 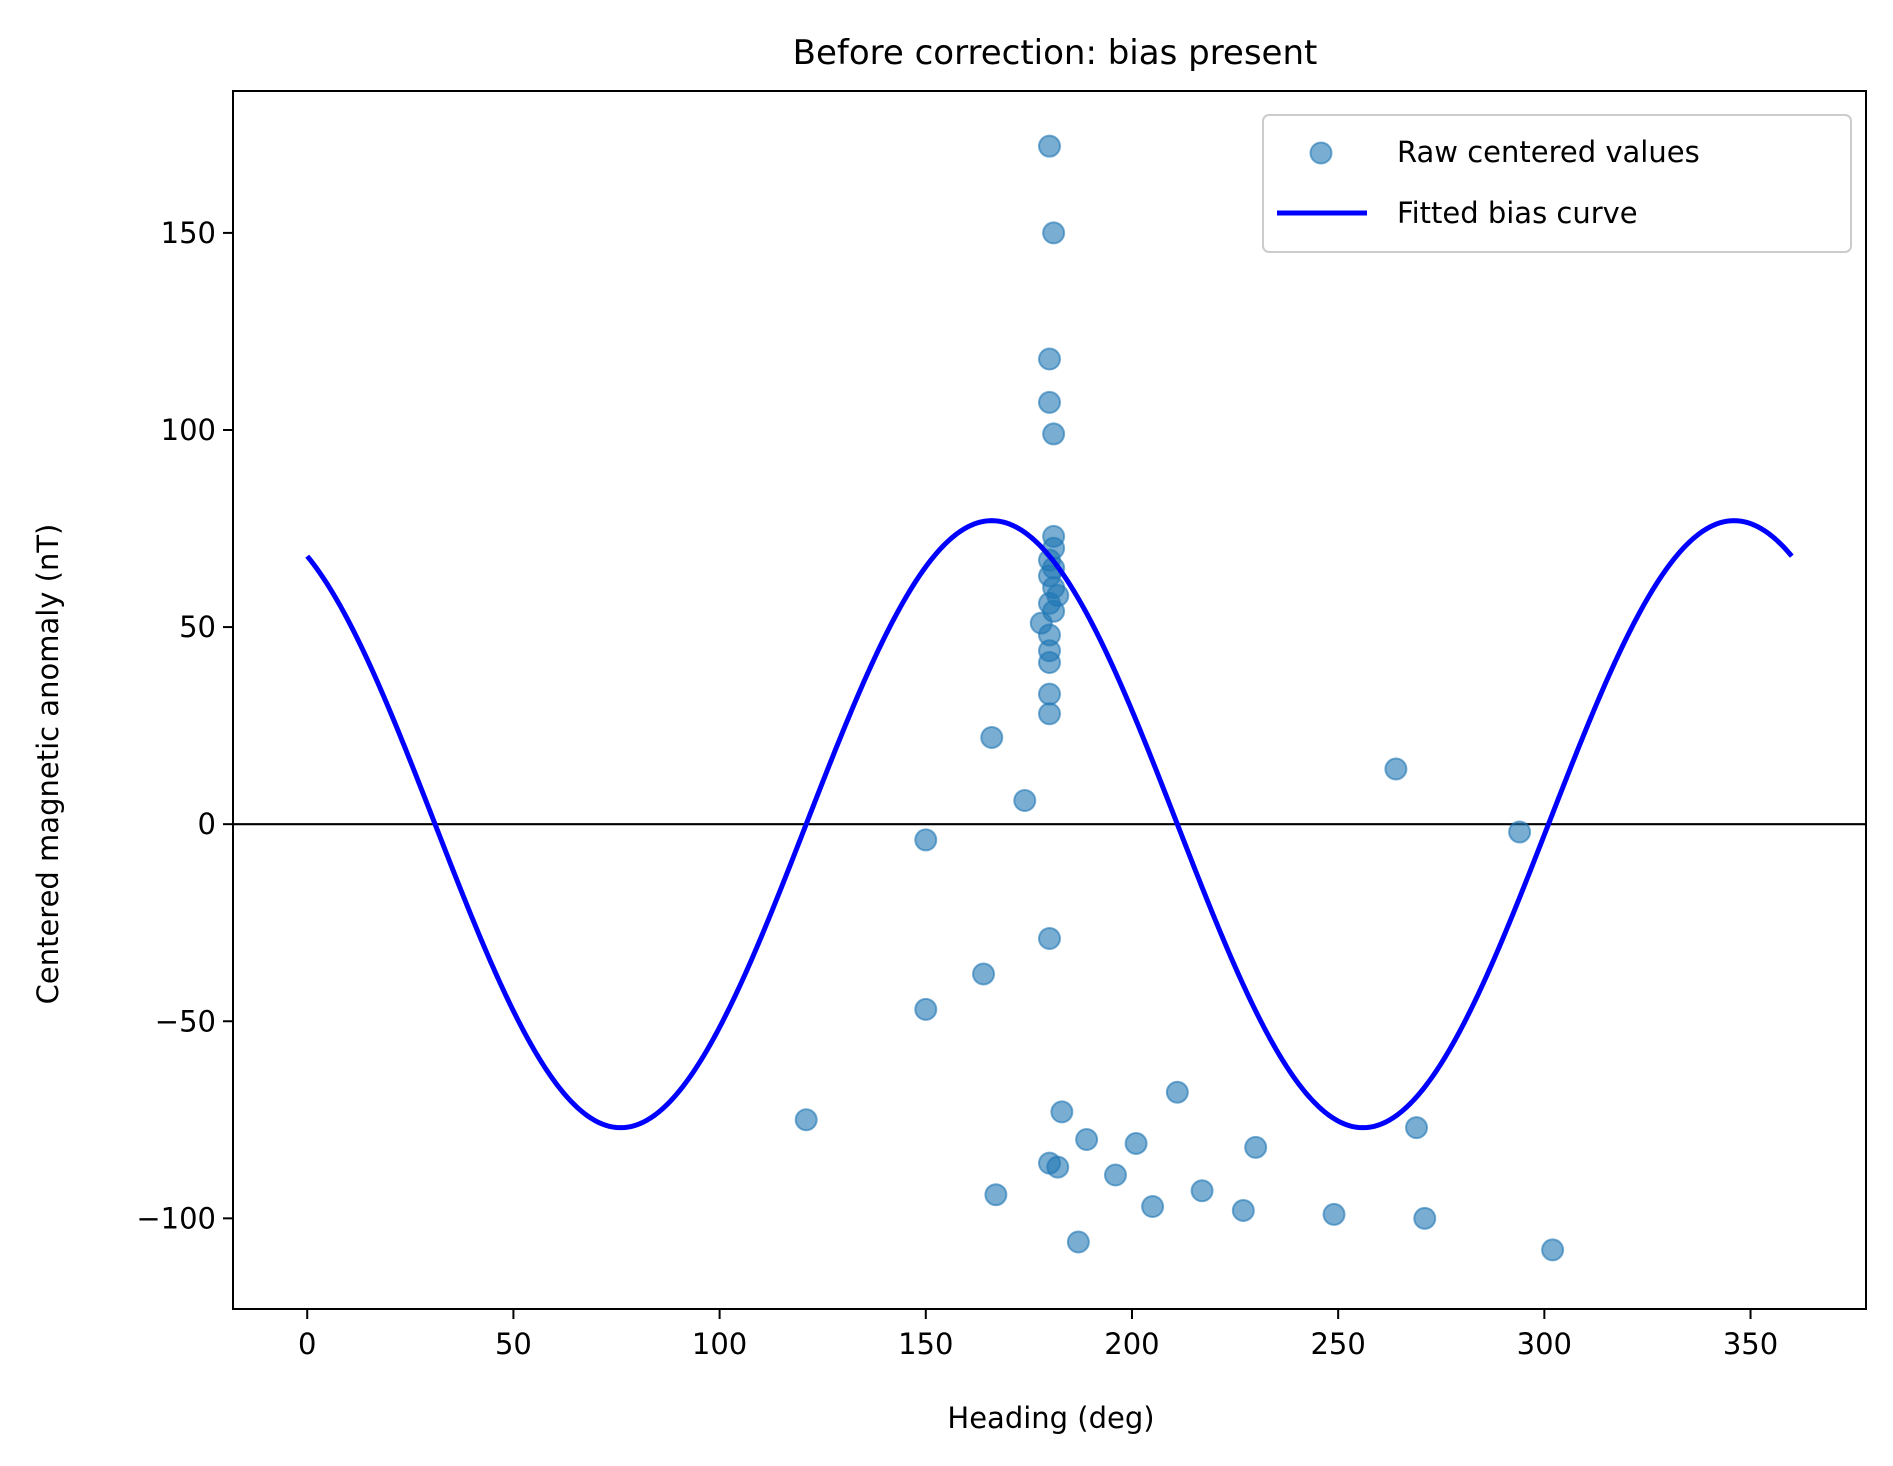 I want to click on x-tick-label-0: 0, so click(x=307, y=1344).